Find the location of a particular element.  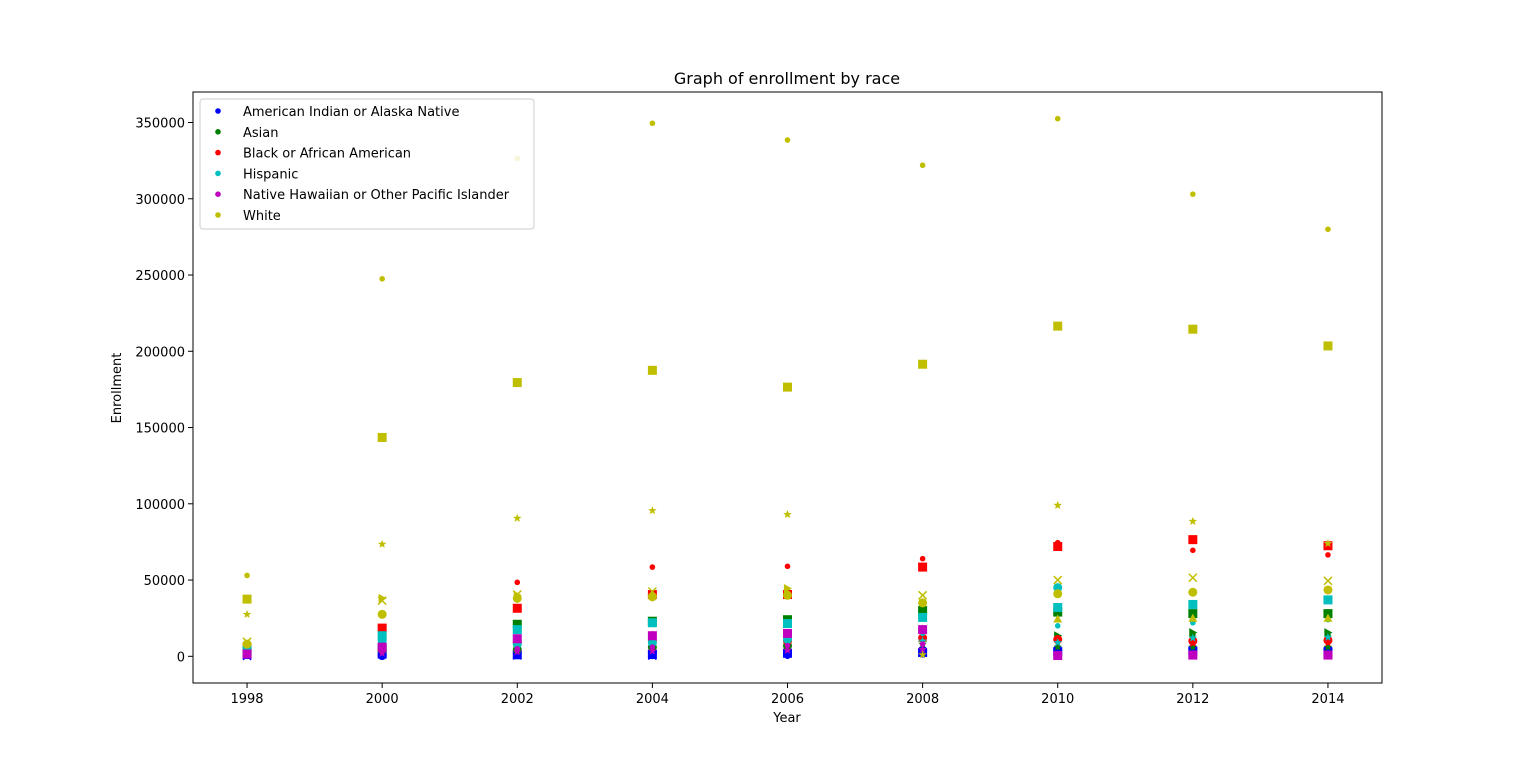

x-tick-label: 2014 is located at coordinates (1327, 699).